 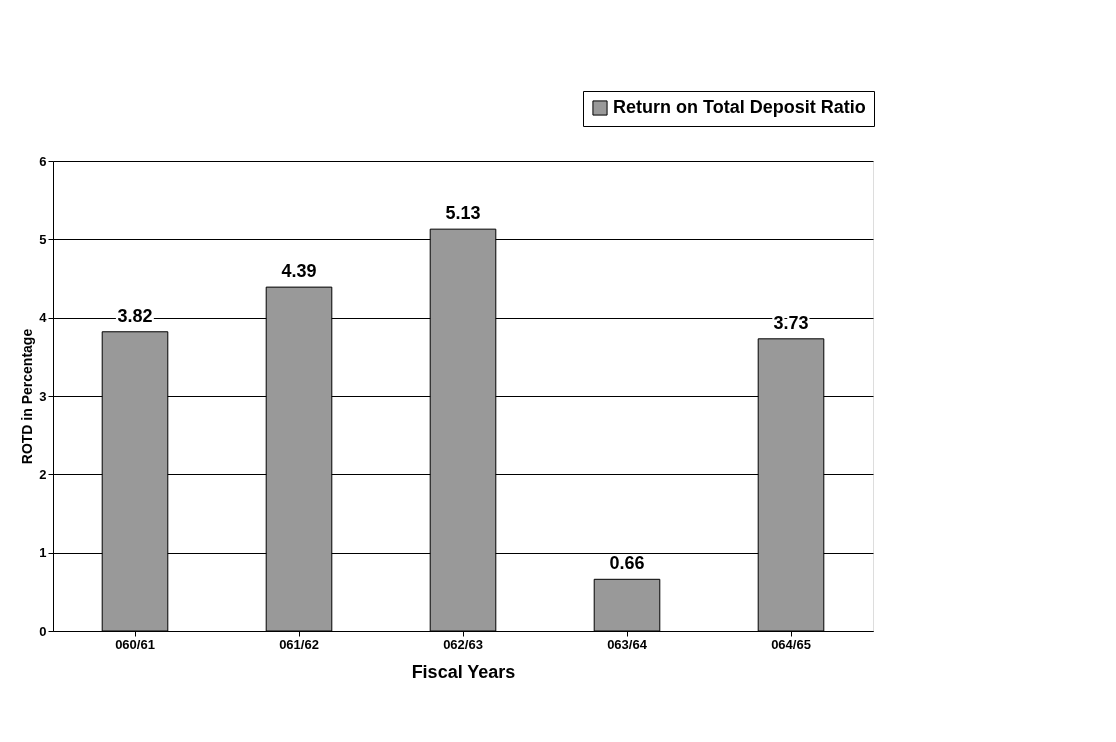 I want to click on y-tick-label: 5, so click(x=43, y=239).